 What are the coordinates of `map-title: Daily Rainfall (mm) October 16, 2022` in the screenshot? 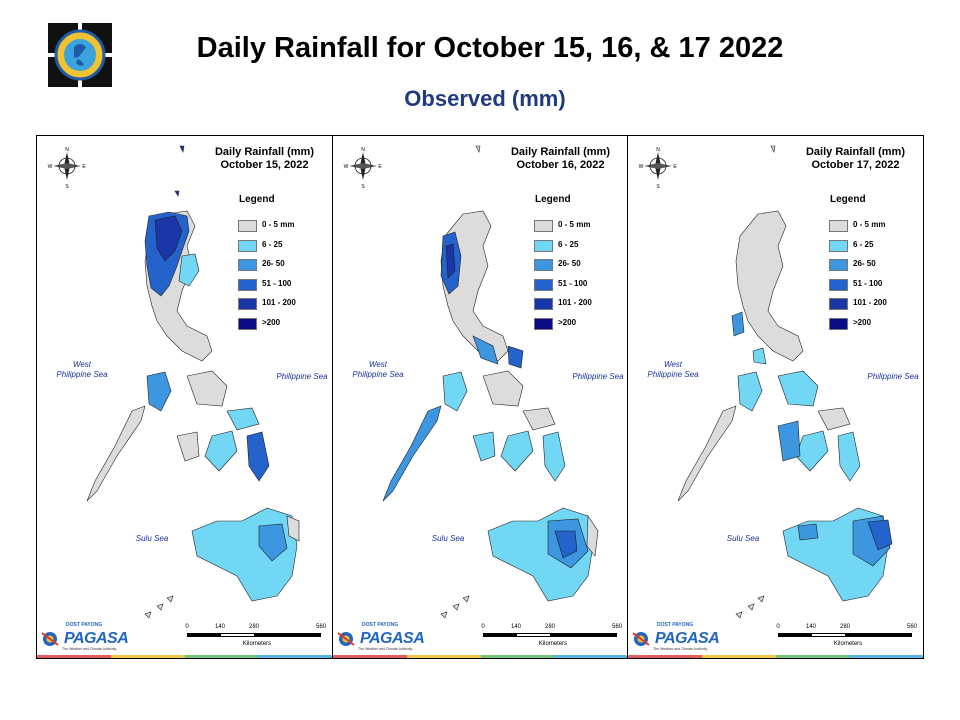 It's located at (560, 159).